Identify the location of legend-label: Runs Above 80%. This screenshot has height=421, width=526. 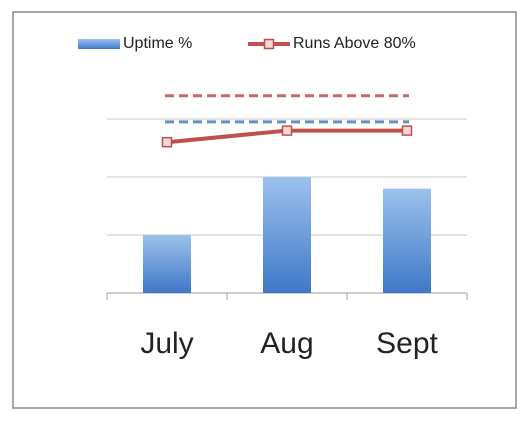
(354, 43).